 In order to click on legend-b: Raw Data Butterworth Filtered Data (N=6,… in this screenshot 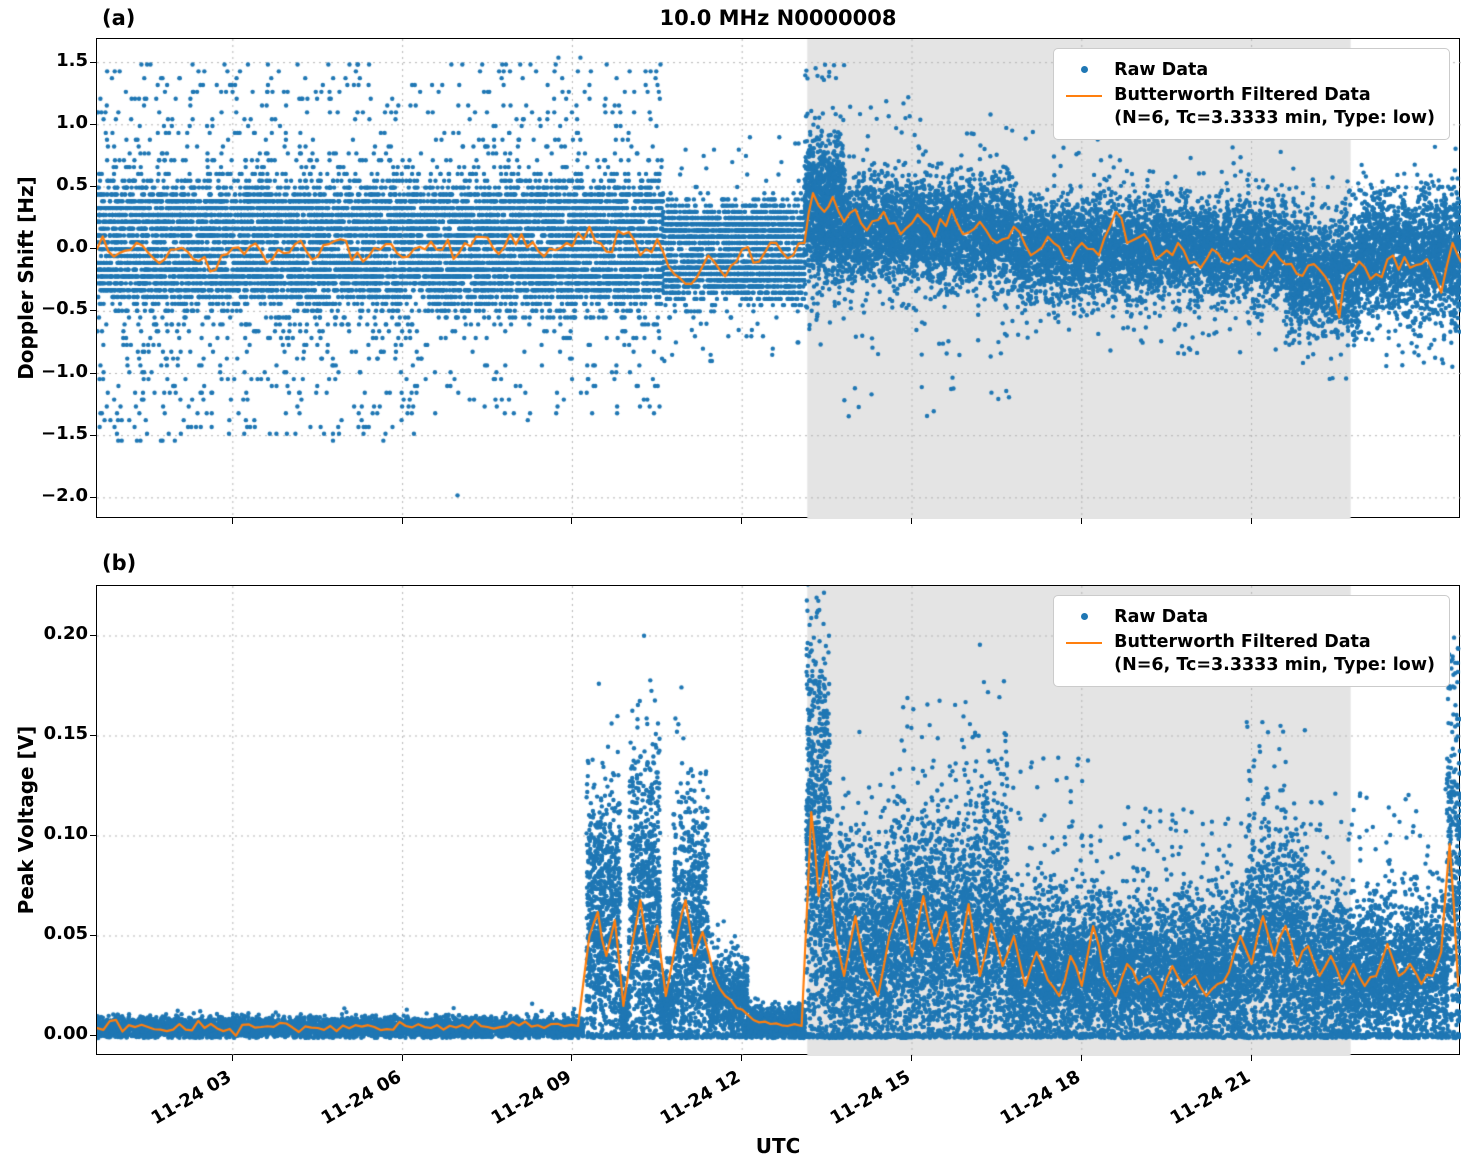, I will do `click(1251, 641)`.